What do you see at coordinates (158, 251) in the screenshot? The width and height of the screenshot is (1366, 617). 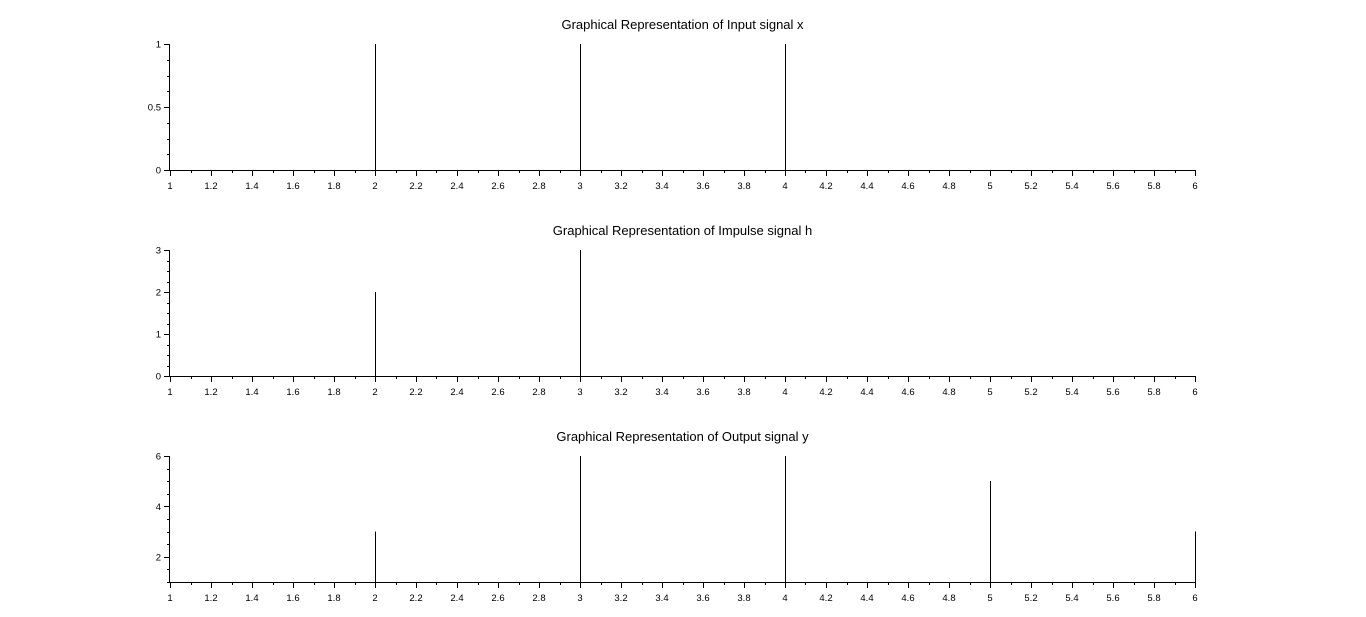 I see `y-tick-label: 3` at bounding box center [158, 251].